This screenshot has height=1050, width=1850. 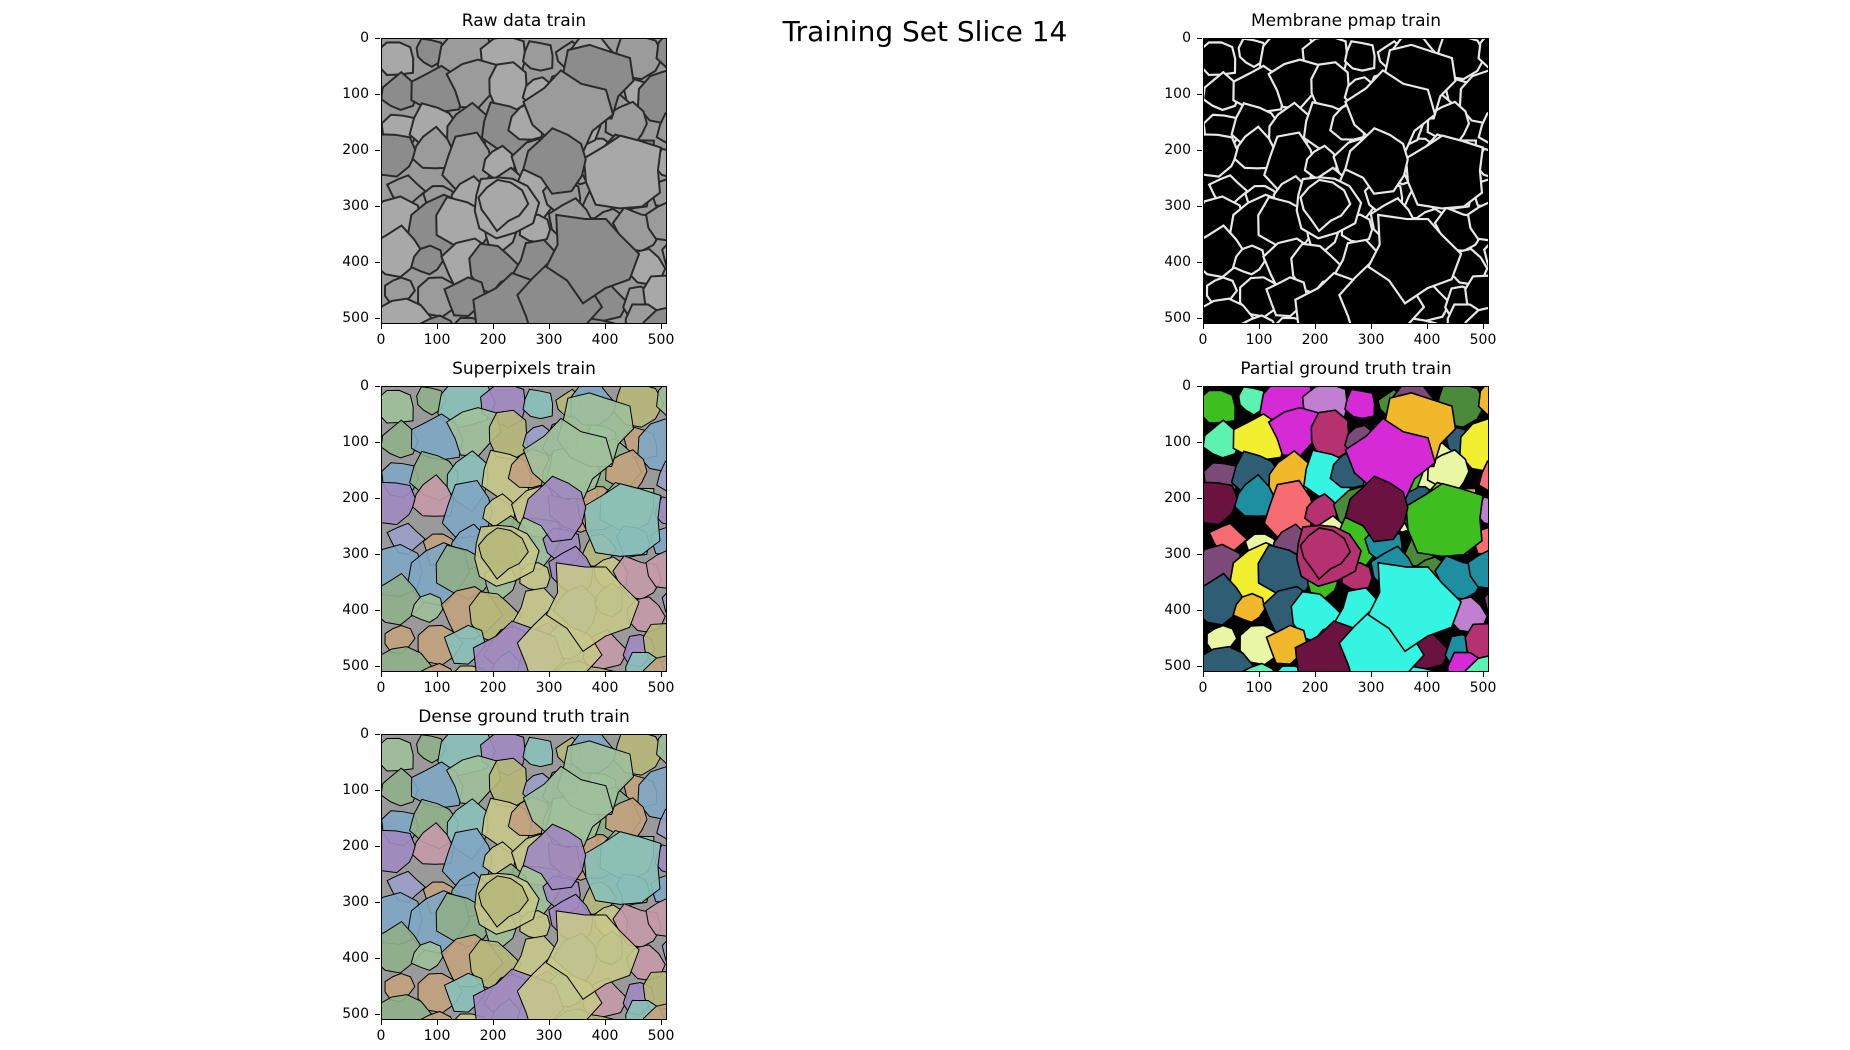 I want to click on panel-title: Raw data train, so click(x=524, y=21).